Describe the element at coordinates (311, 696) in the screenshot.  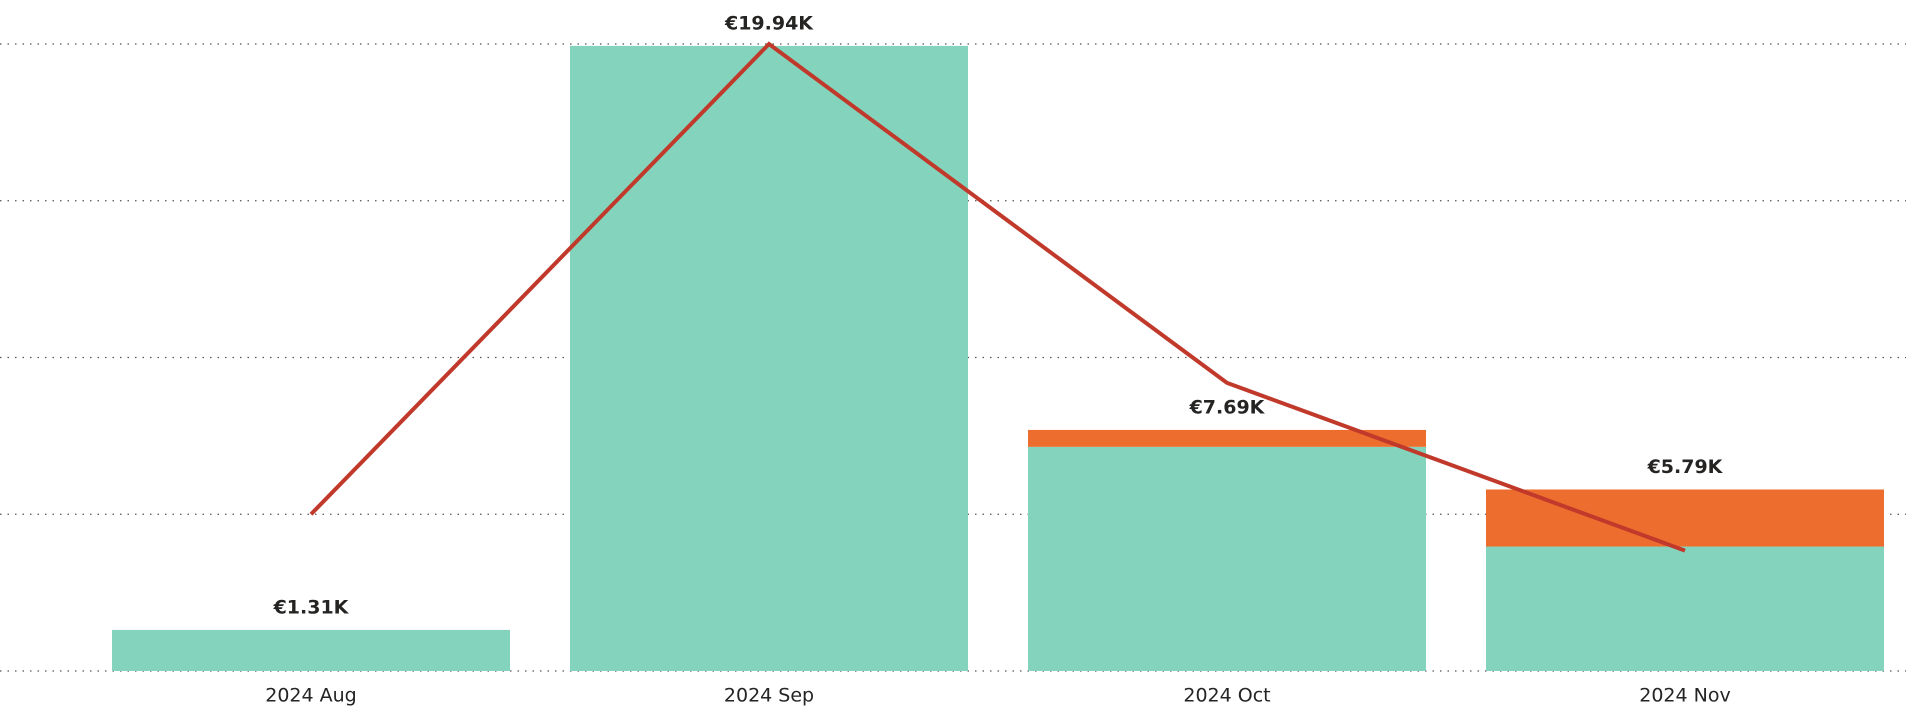
I see `x-tick-label: 2024 Aug` at that location.